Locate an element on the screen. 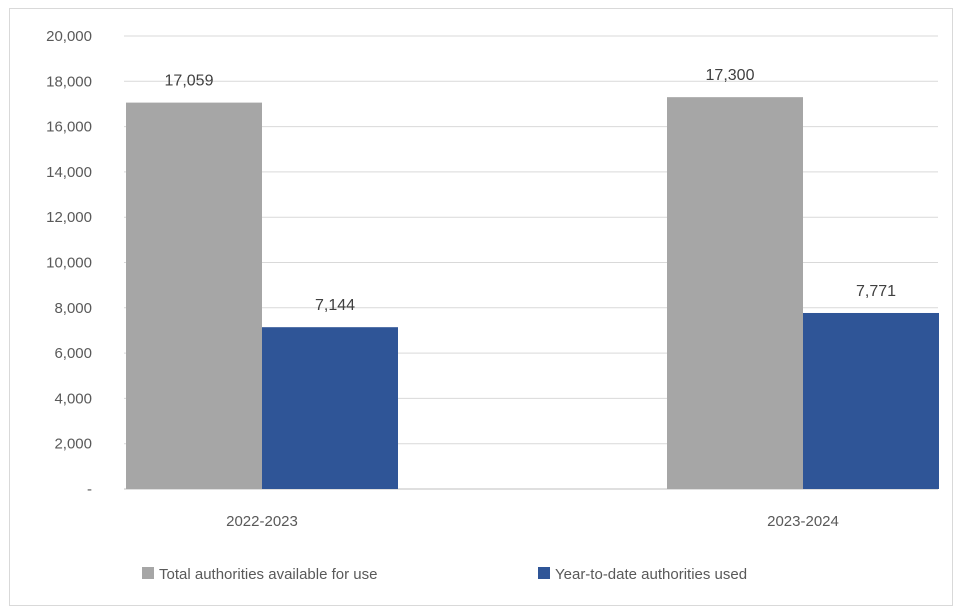 The image size is (955, 609). y-tick-label: 8,000 is located at coordinates (73, 308).